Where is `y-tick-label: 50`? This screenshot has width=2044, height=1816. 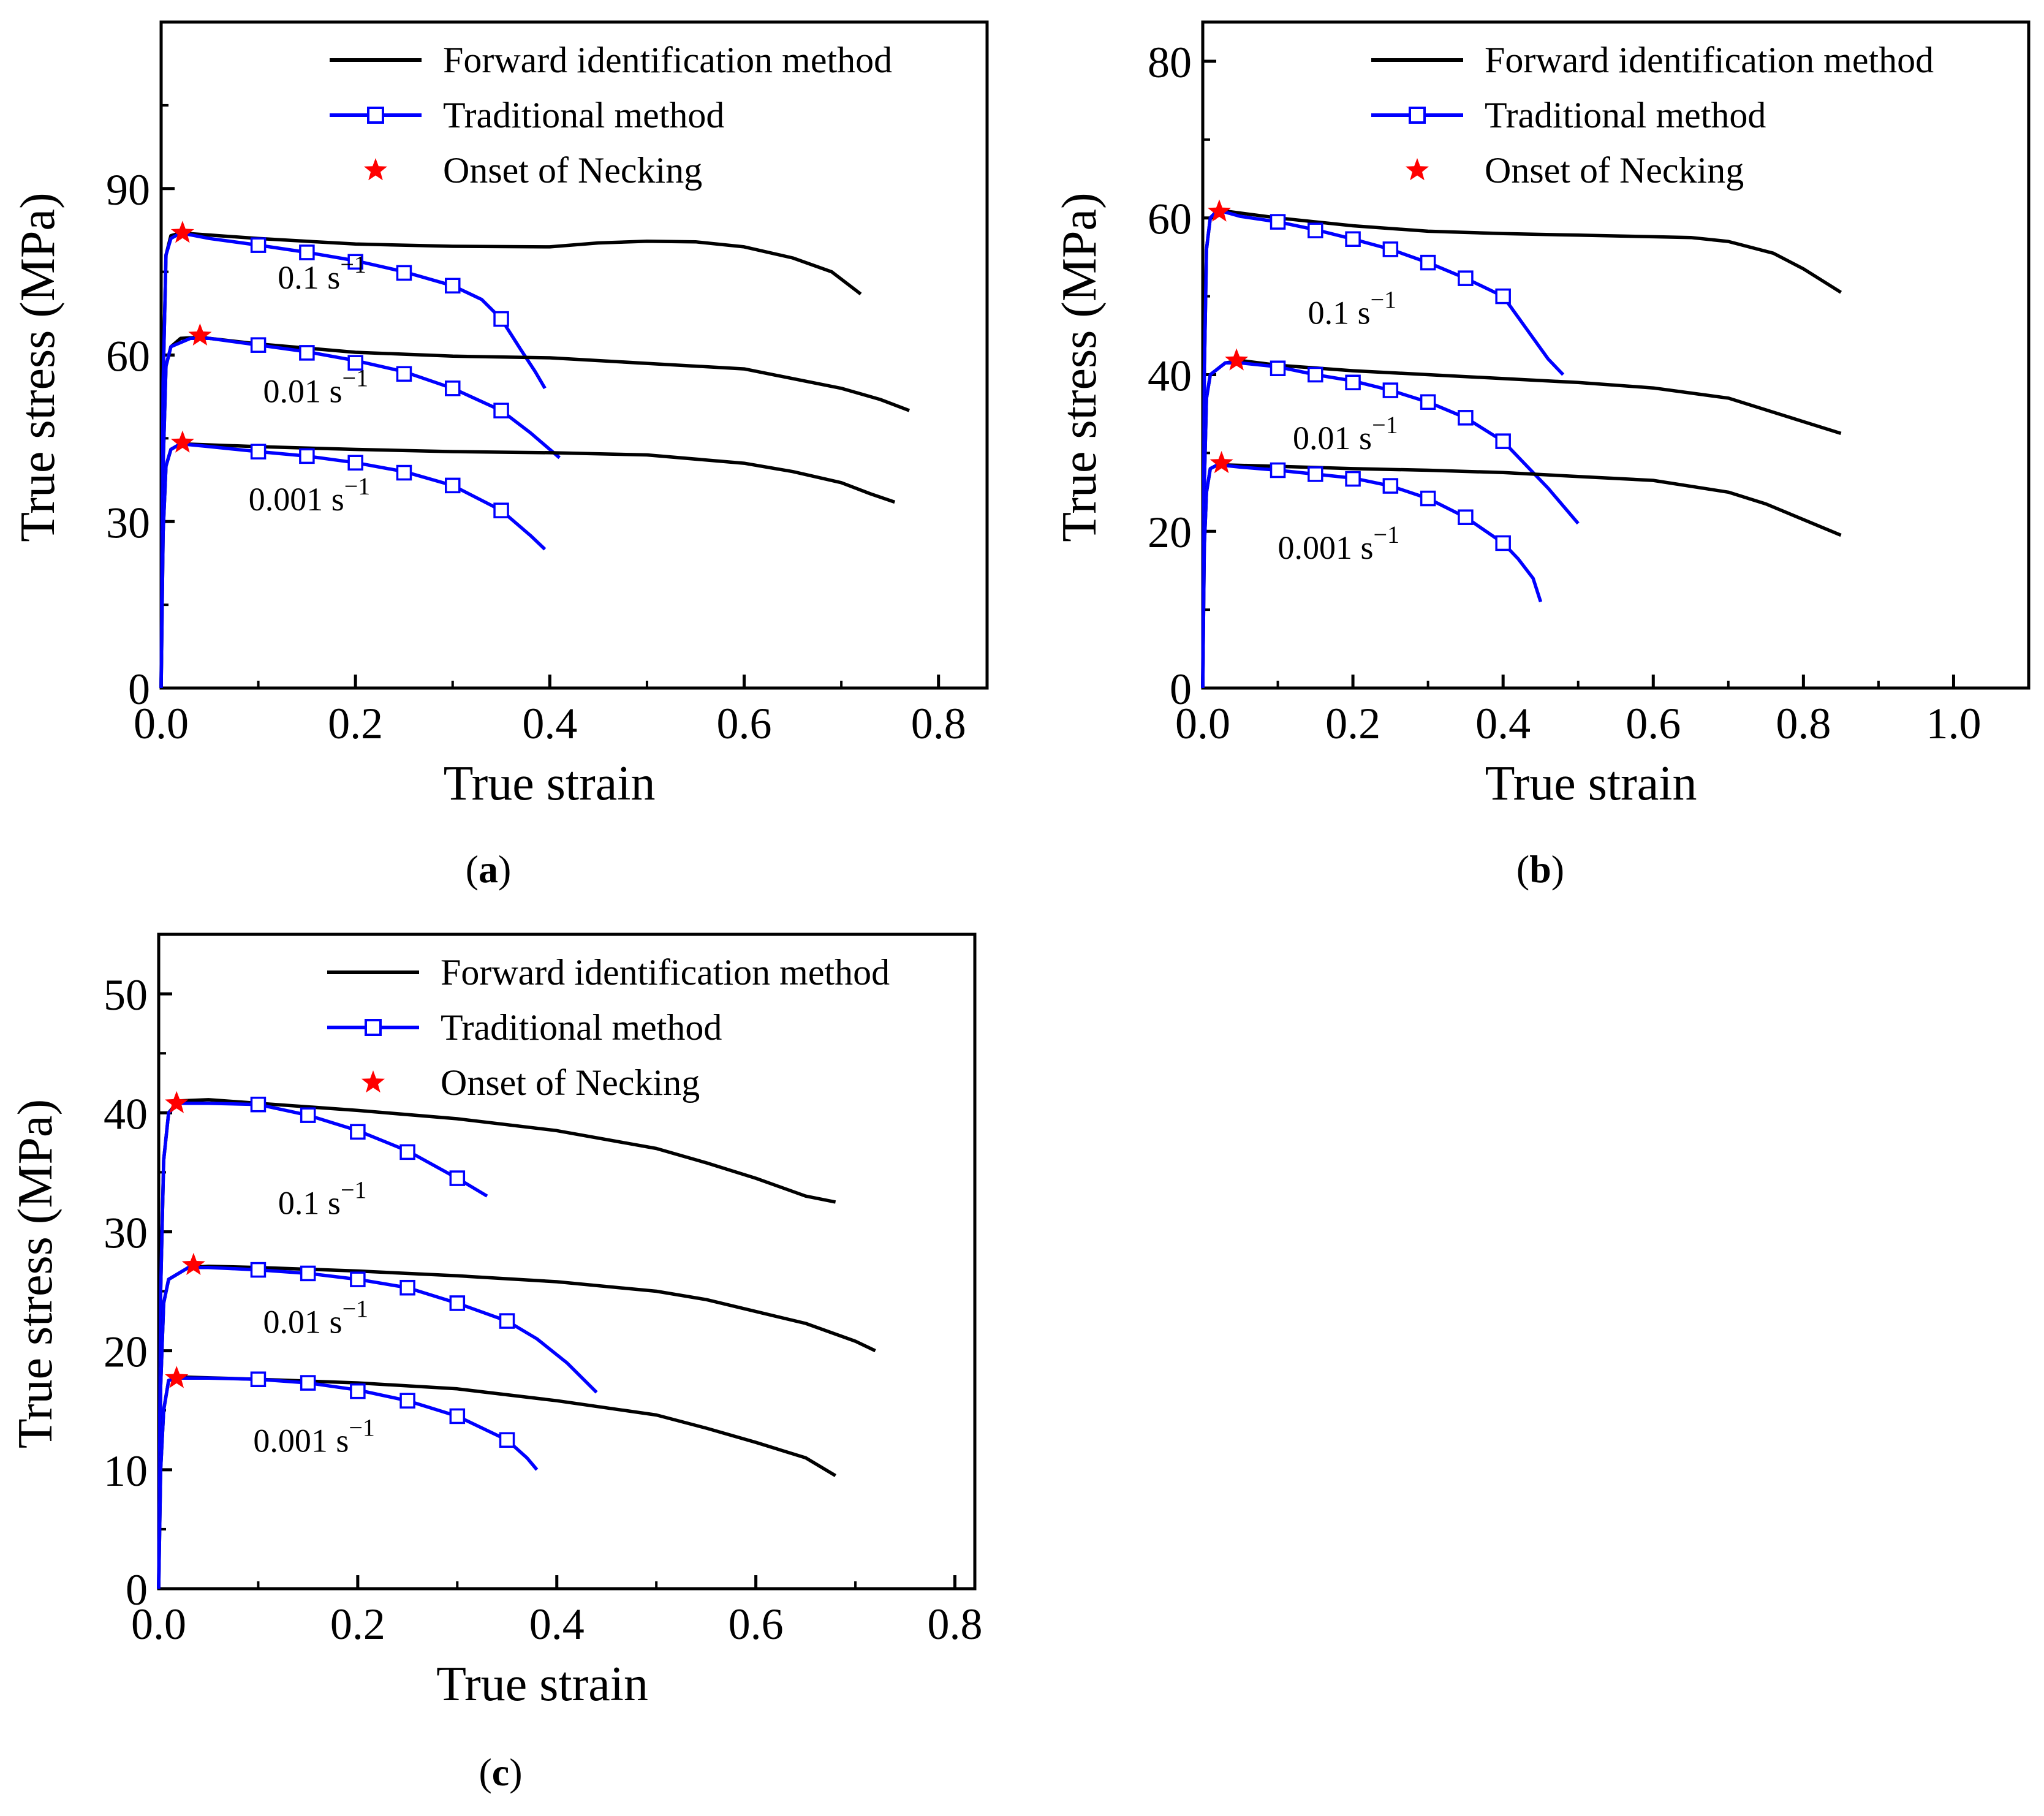 y-tick-label: 50 is located at coordinates (126, 995).